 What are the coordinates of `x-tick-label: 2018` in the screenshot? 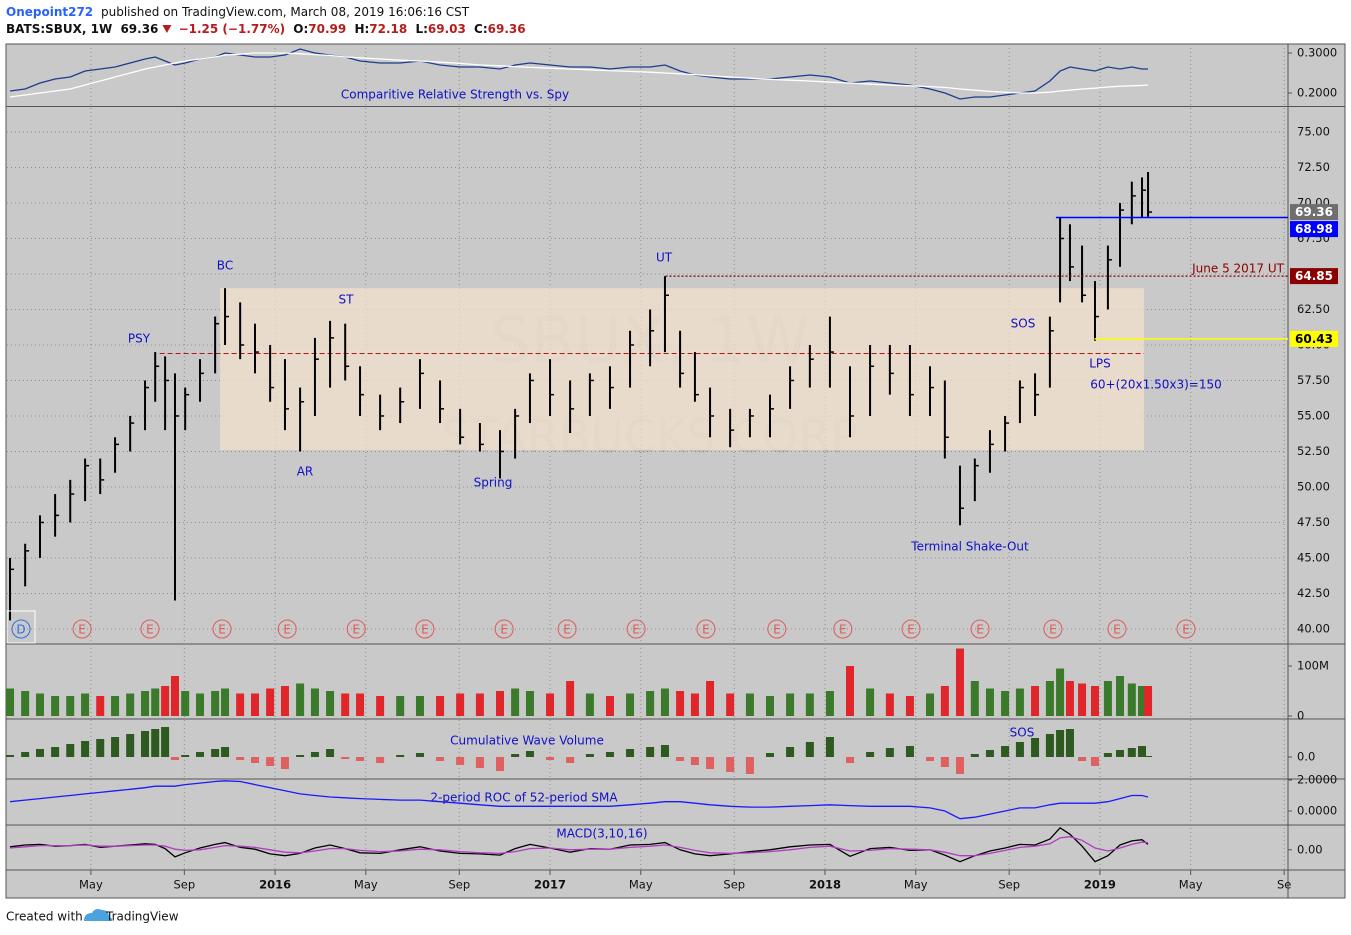 It's located at (825, 885).